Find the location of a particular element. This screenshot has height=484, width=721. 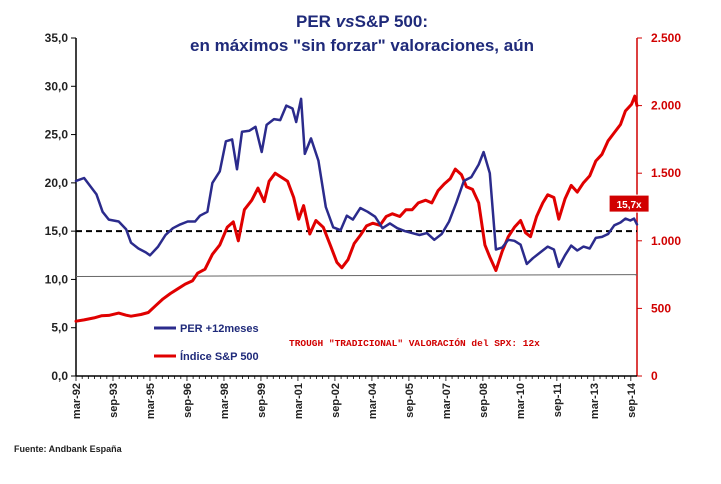

left-axis-tick-label: 10,0 is located at coordinates (57, 279).